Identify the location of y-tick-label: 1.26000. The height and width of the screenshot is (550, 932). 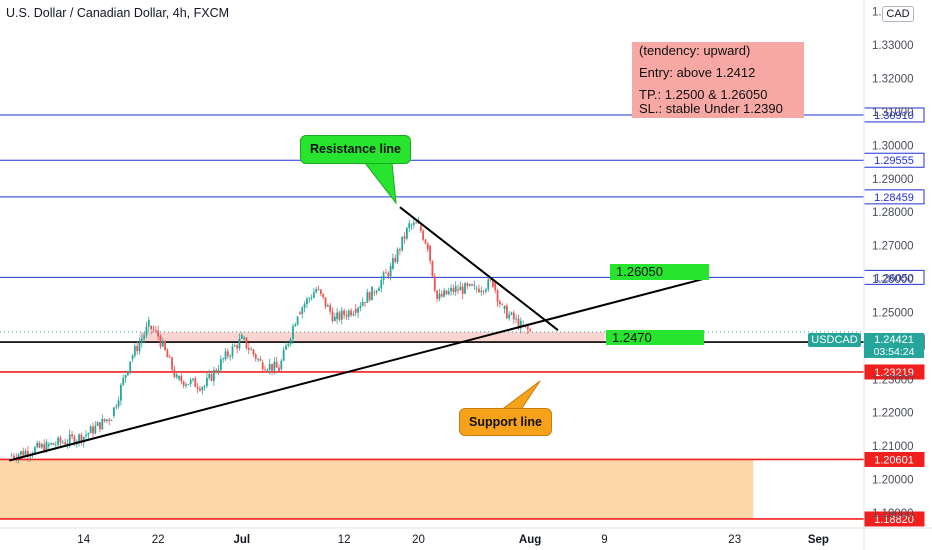
(893, 280).